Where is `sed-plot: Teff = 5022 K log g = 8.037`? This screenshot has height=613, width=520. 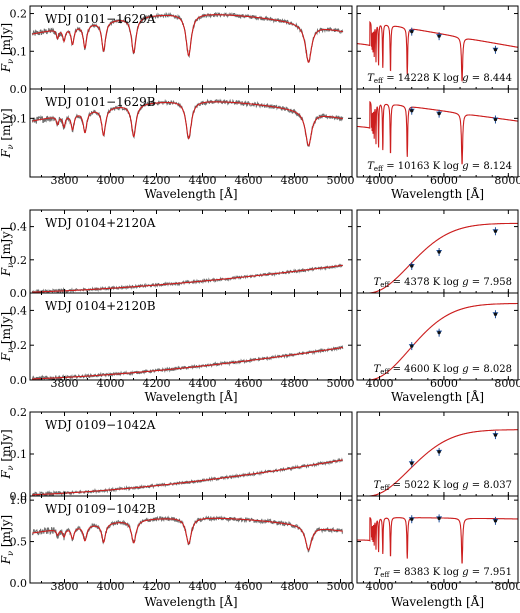 sed-plot: Teff = 5022 K log g = 8.037 is located at coordinates (437, 454).